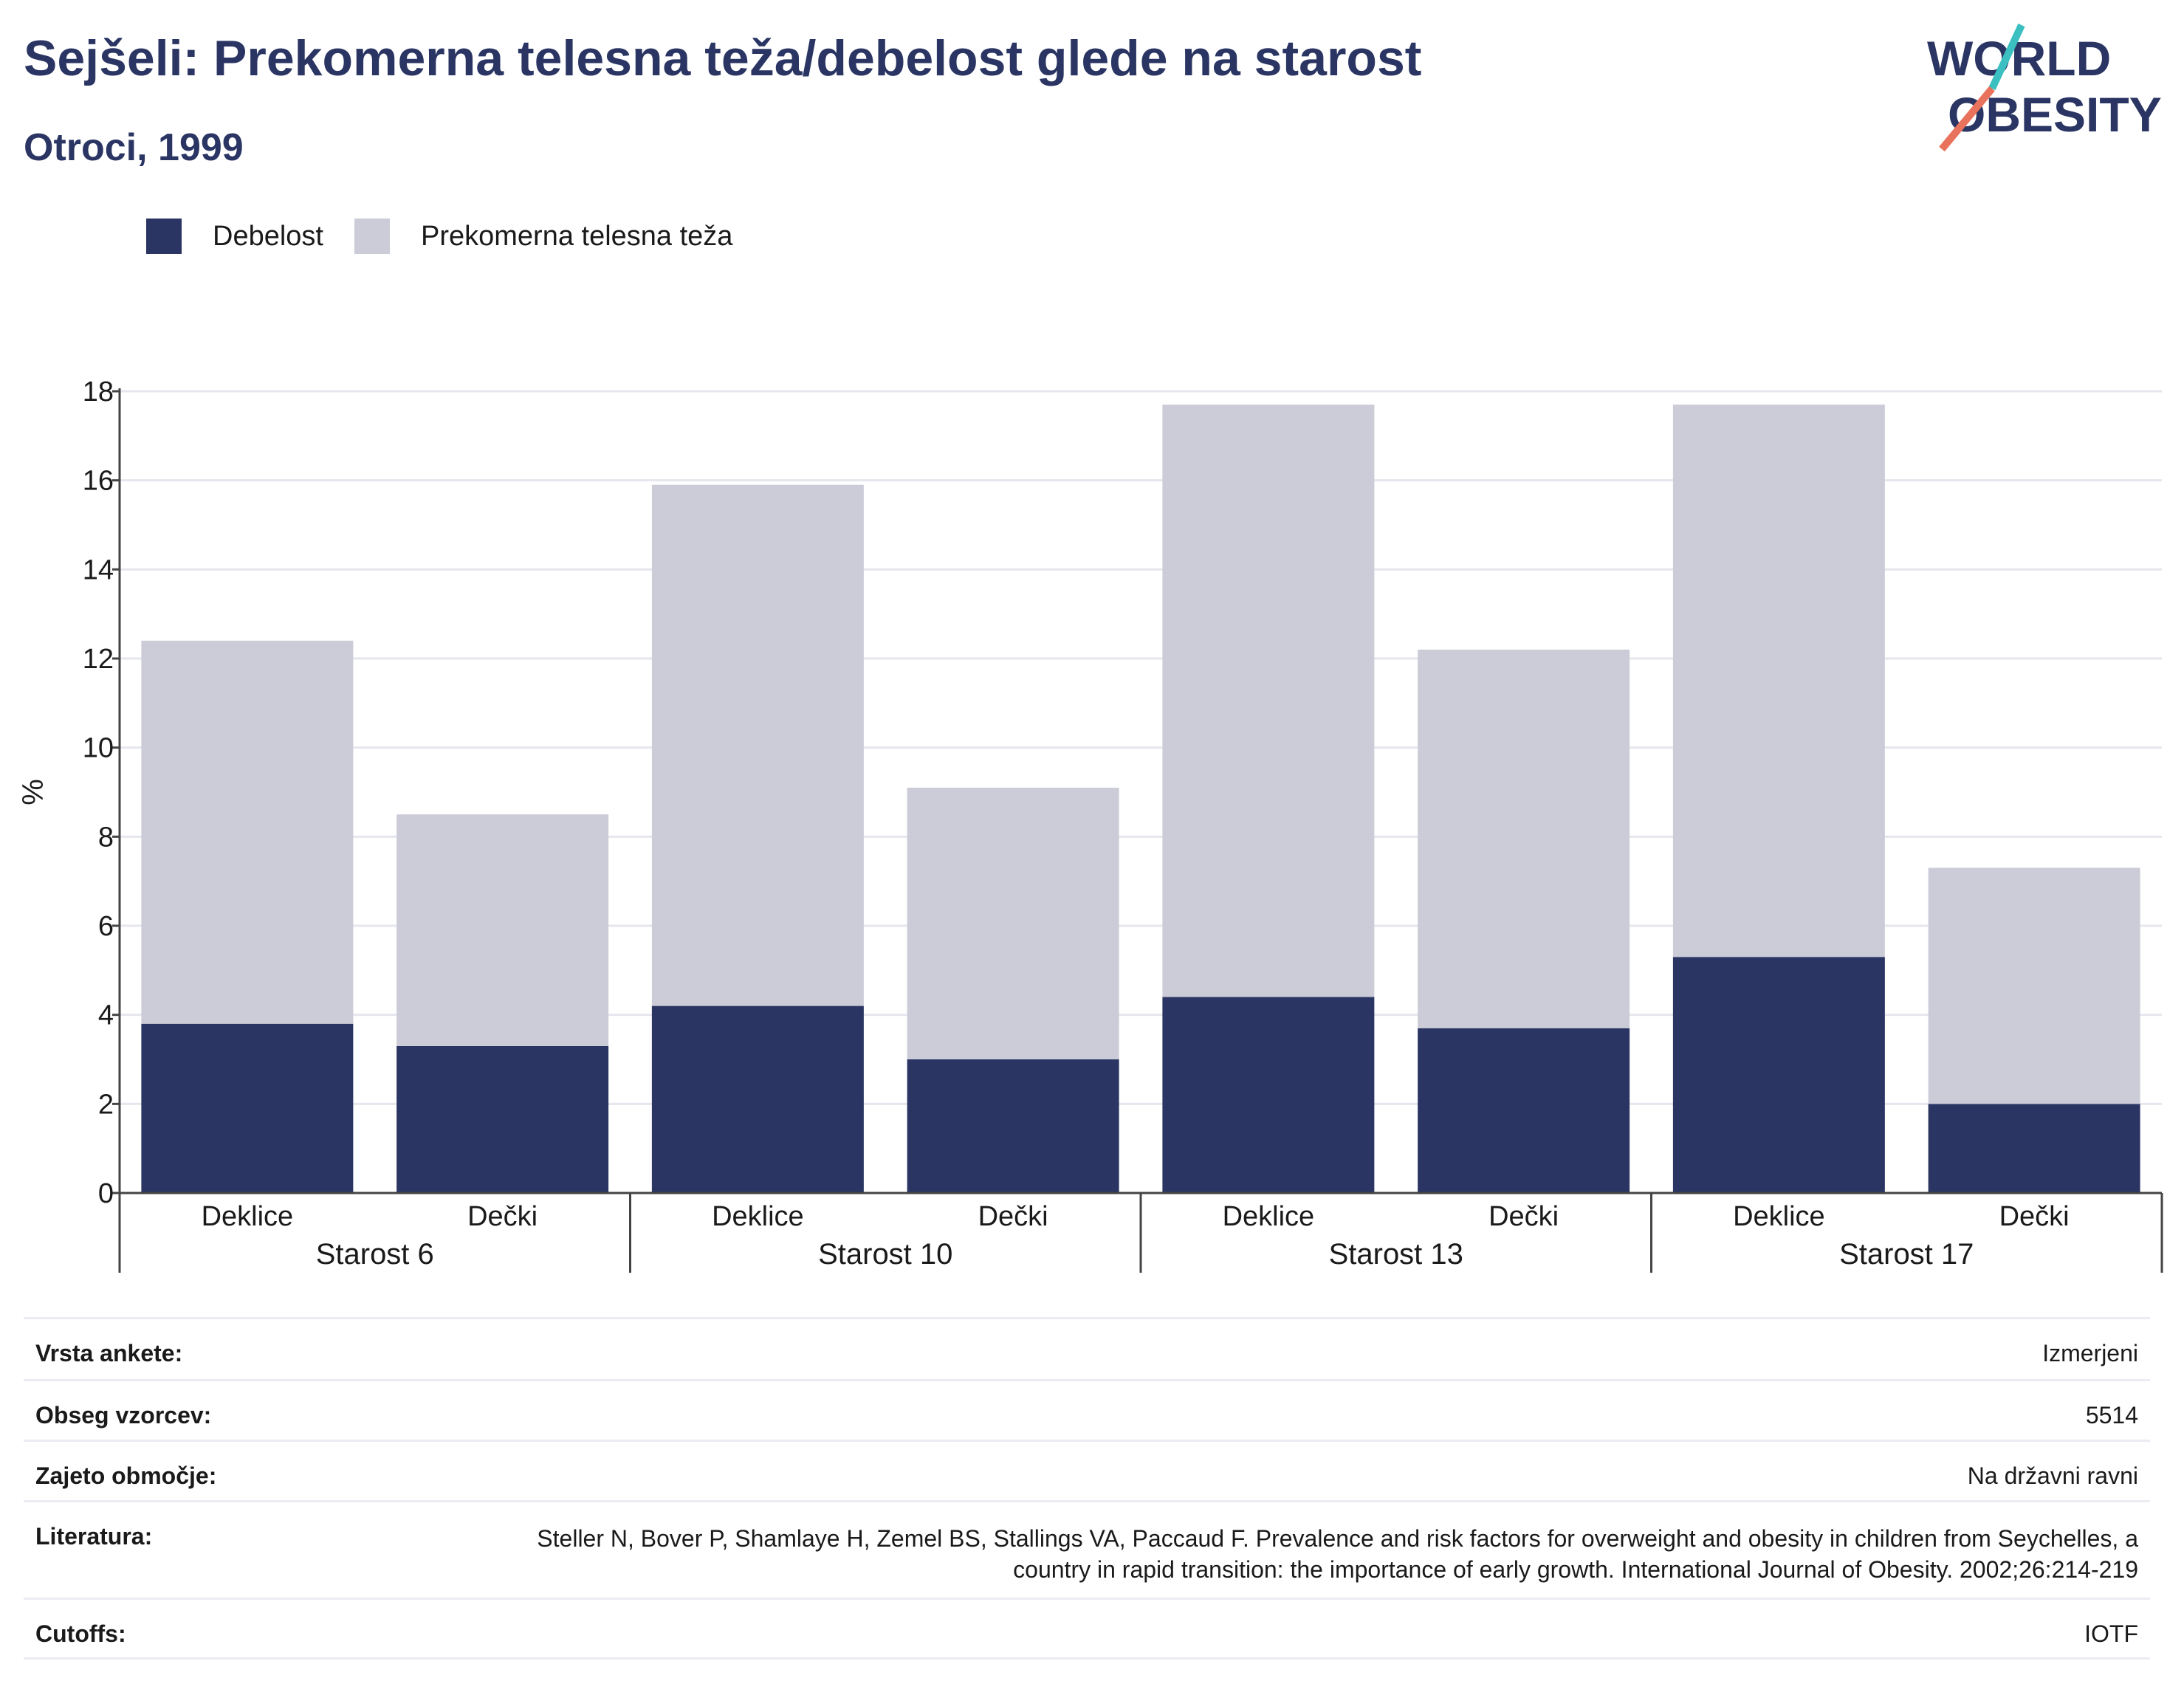 The width and height of the screenshot is (2184, 1695). I want to click on group-label: Starost 13, so click(1396, 1254).